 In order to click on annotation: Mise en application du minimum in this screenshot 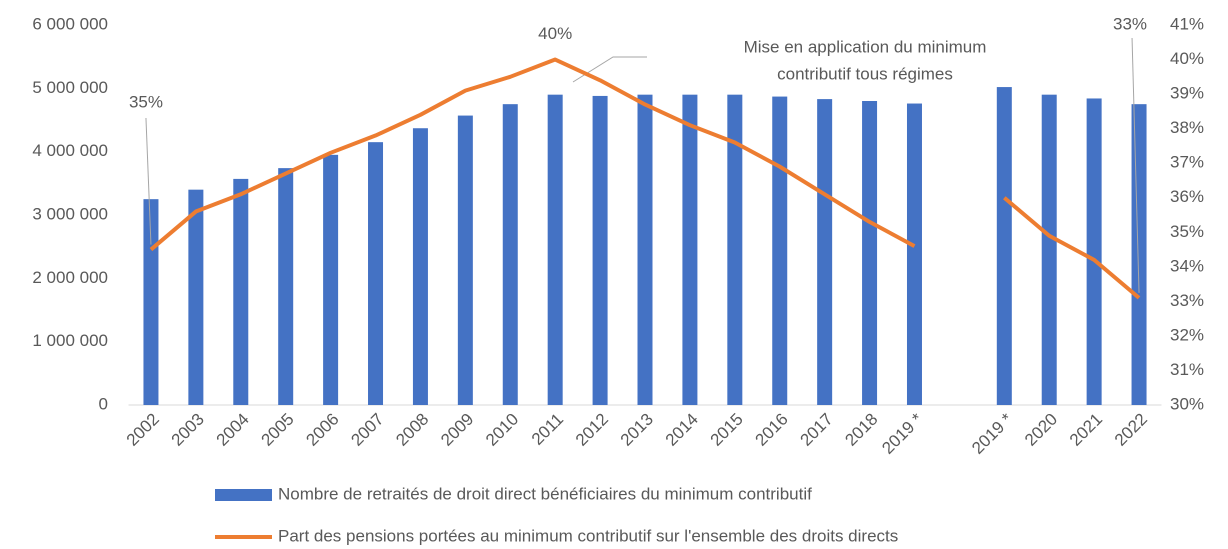, I will do `click(865, 46)`.